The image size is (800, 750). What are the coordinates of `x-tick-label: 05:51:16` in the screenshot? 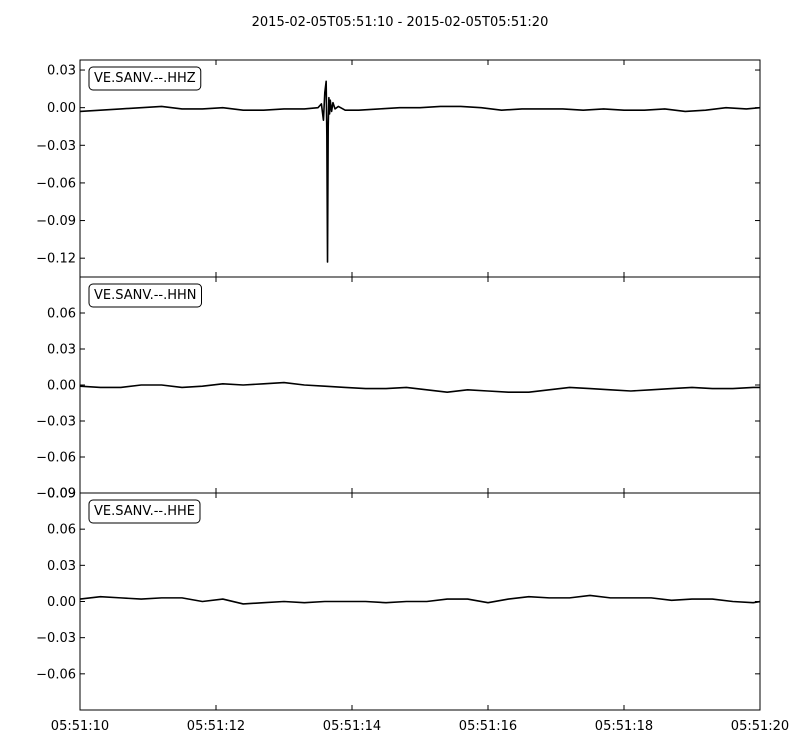 It's located at (488, 726).